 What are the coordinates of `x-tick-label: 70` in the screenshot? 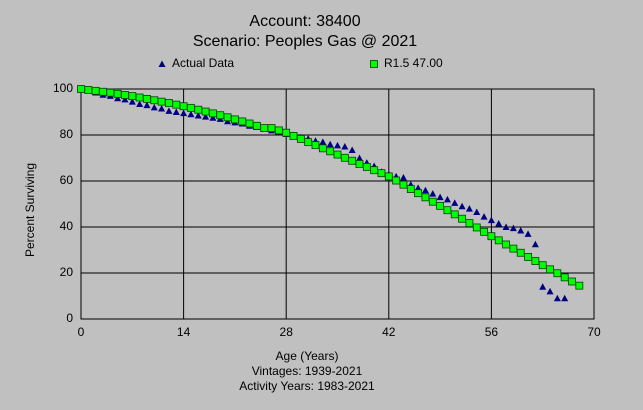 It's located at (594, 332).